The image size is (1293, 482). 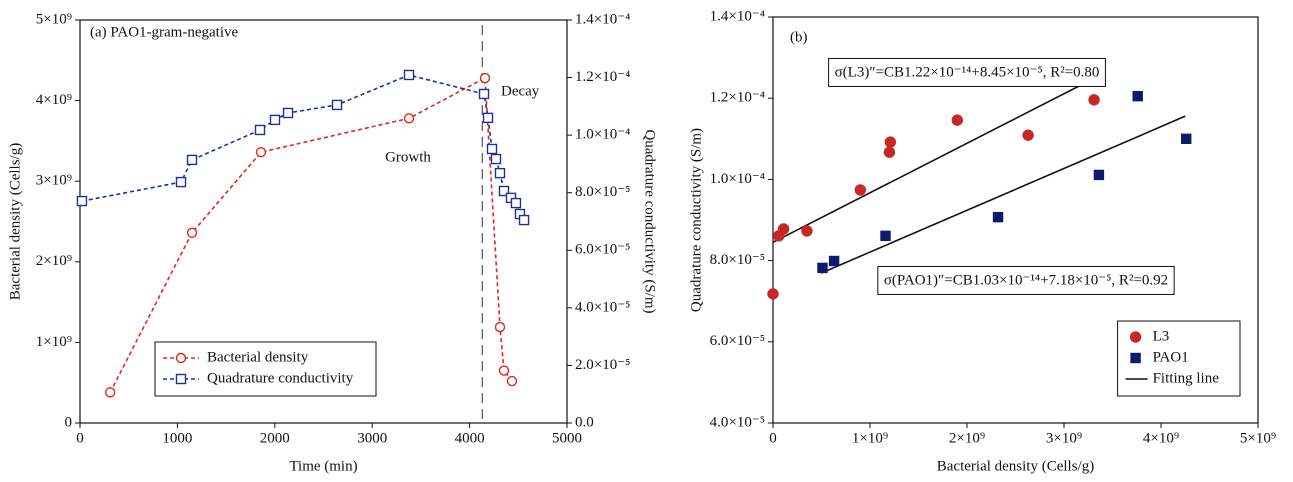 I want to click on legend-entry: Bacterial density, so click(x=236, y=357).